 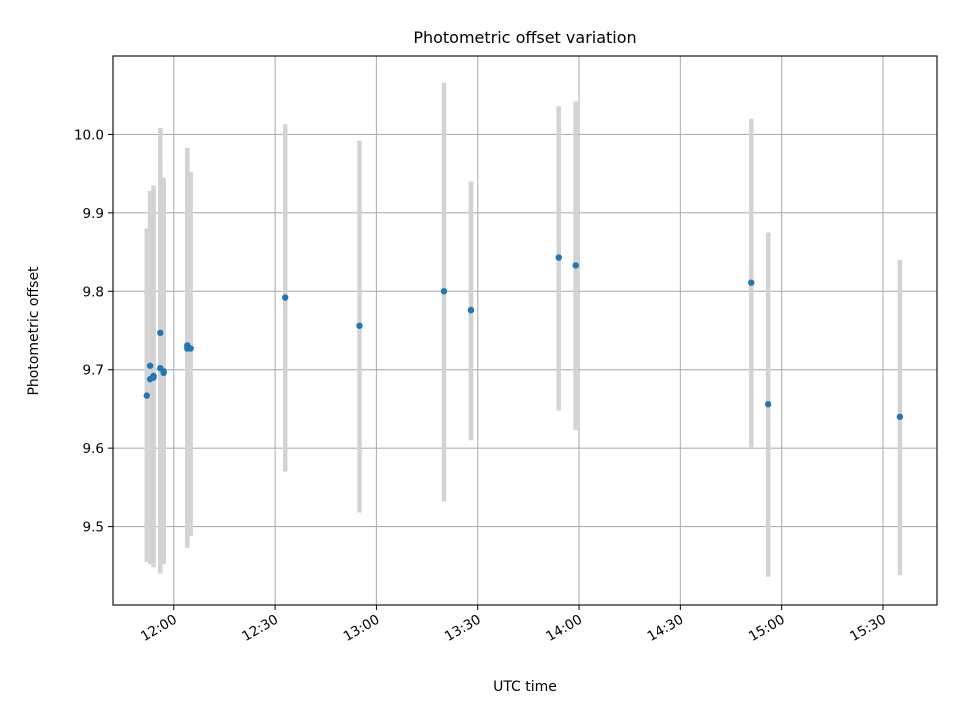 What do you see at coordinates (34, 331) in the screenshot?
I see `y-axis-label: Photometric offset` at bounding box center [34, 331].